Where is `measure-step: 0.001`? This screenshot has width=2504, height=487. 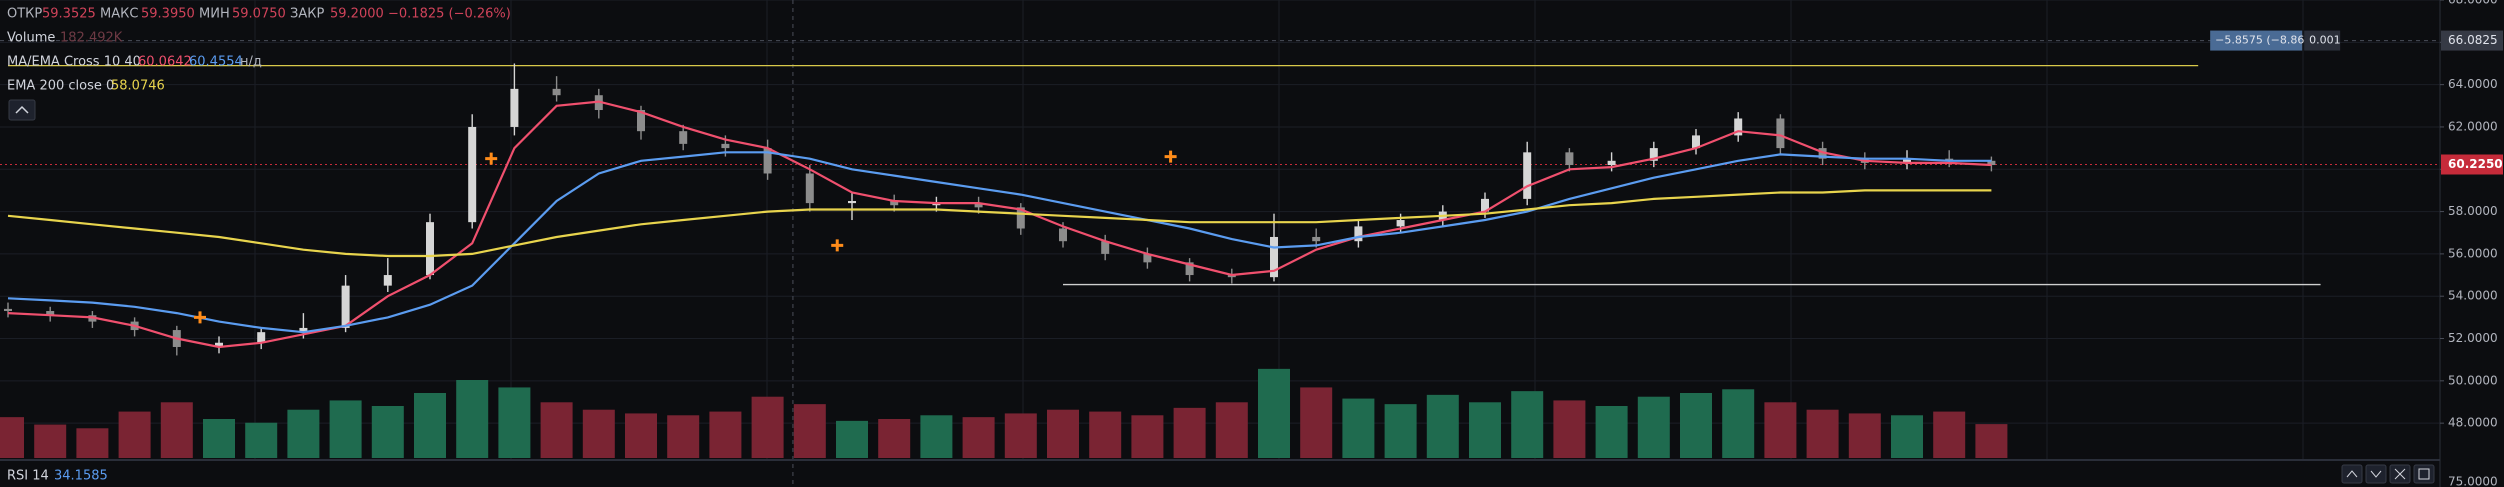 measure-step: 0.001 is located at coordinates (2325, 40).